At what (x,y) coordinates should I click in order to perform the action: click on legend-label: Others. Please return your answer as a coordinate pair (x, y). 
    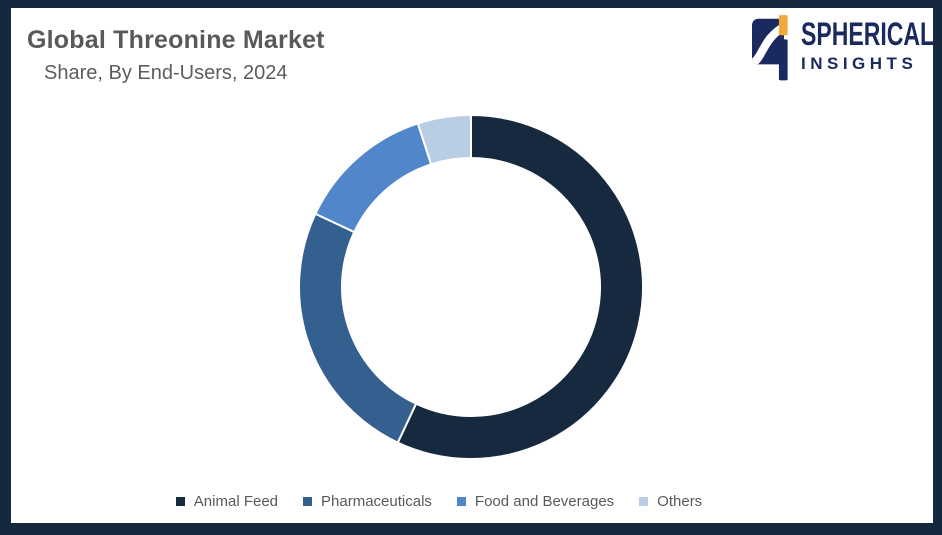
    Looking at the image, I should click on (680, 501).